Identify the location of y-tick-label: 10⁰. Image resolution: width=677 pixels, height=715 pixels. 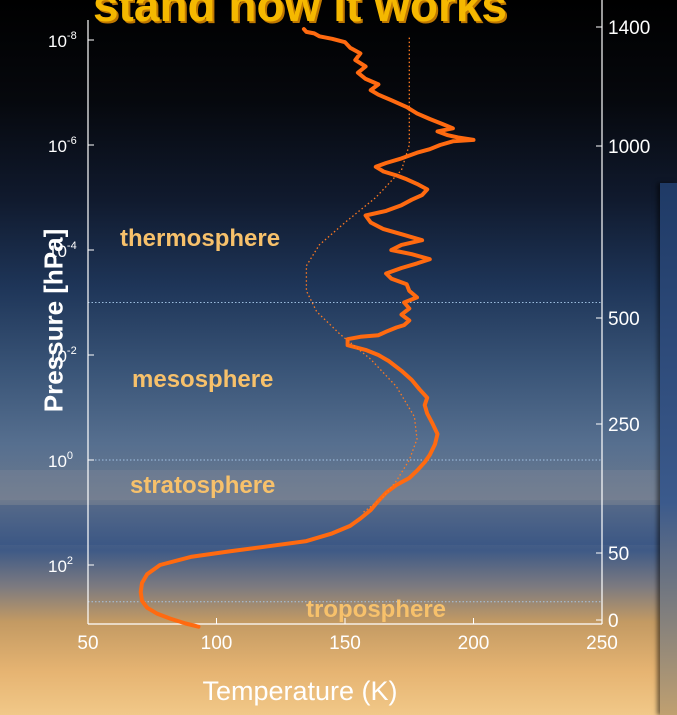
(60, 460).